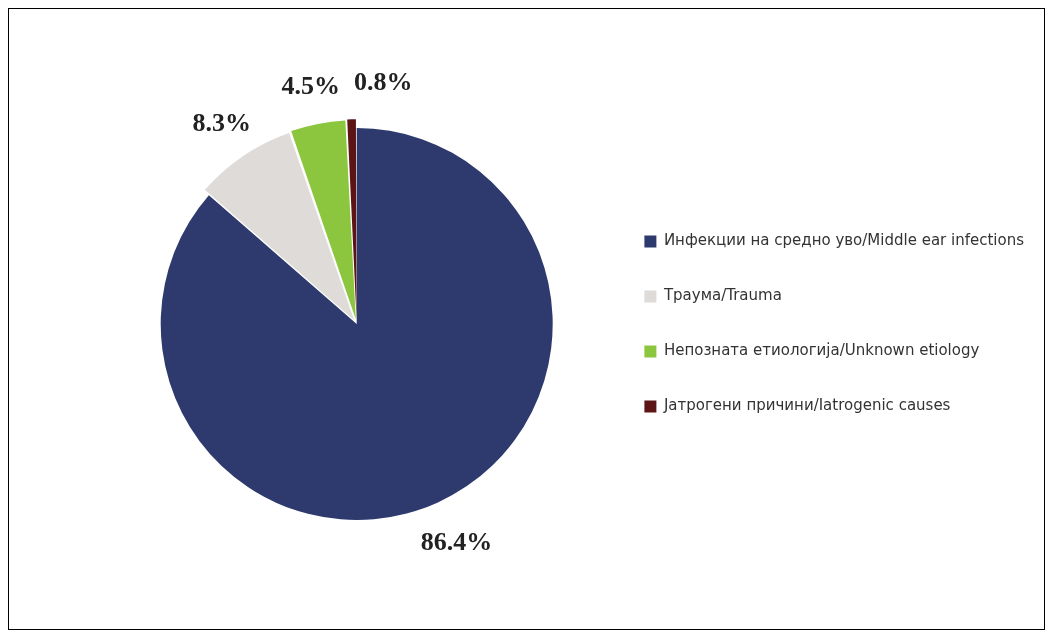 The width and height of the screenshot is (1053, 639). I want to click on data-label: 0.8%, so click(383, 81).